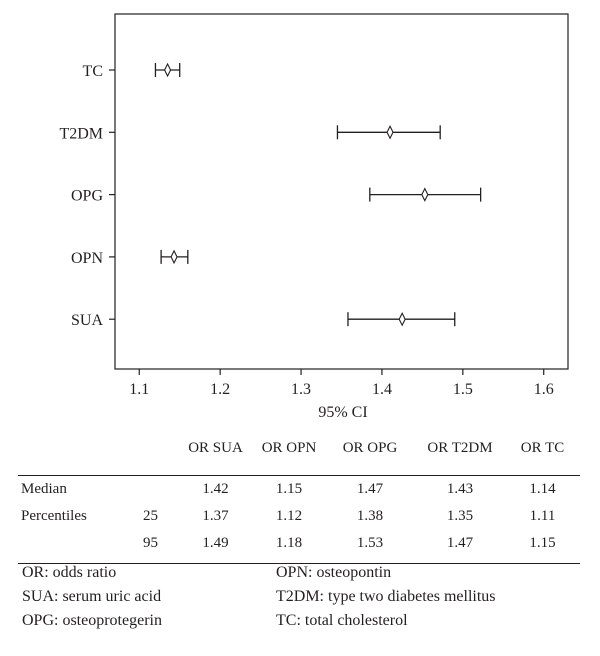  What do you see at coordinates (370, 448) in the screenshot?
I see `header-cell: OR OPG` at bounding box center [370, 448].